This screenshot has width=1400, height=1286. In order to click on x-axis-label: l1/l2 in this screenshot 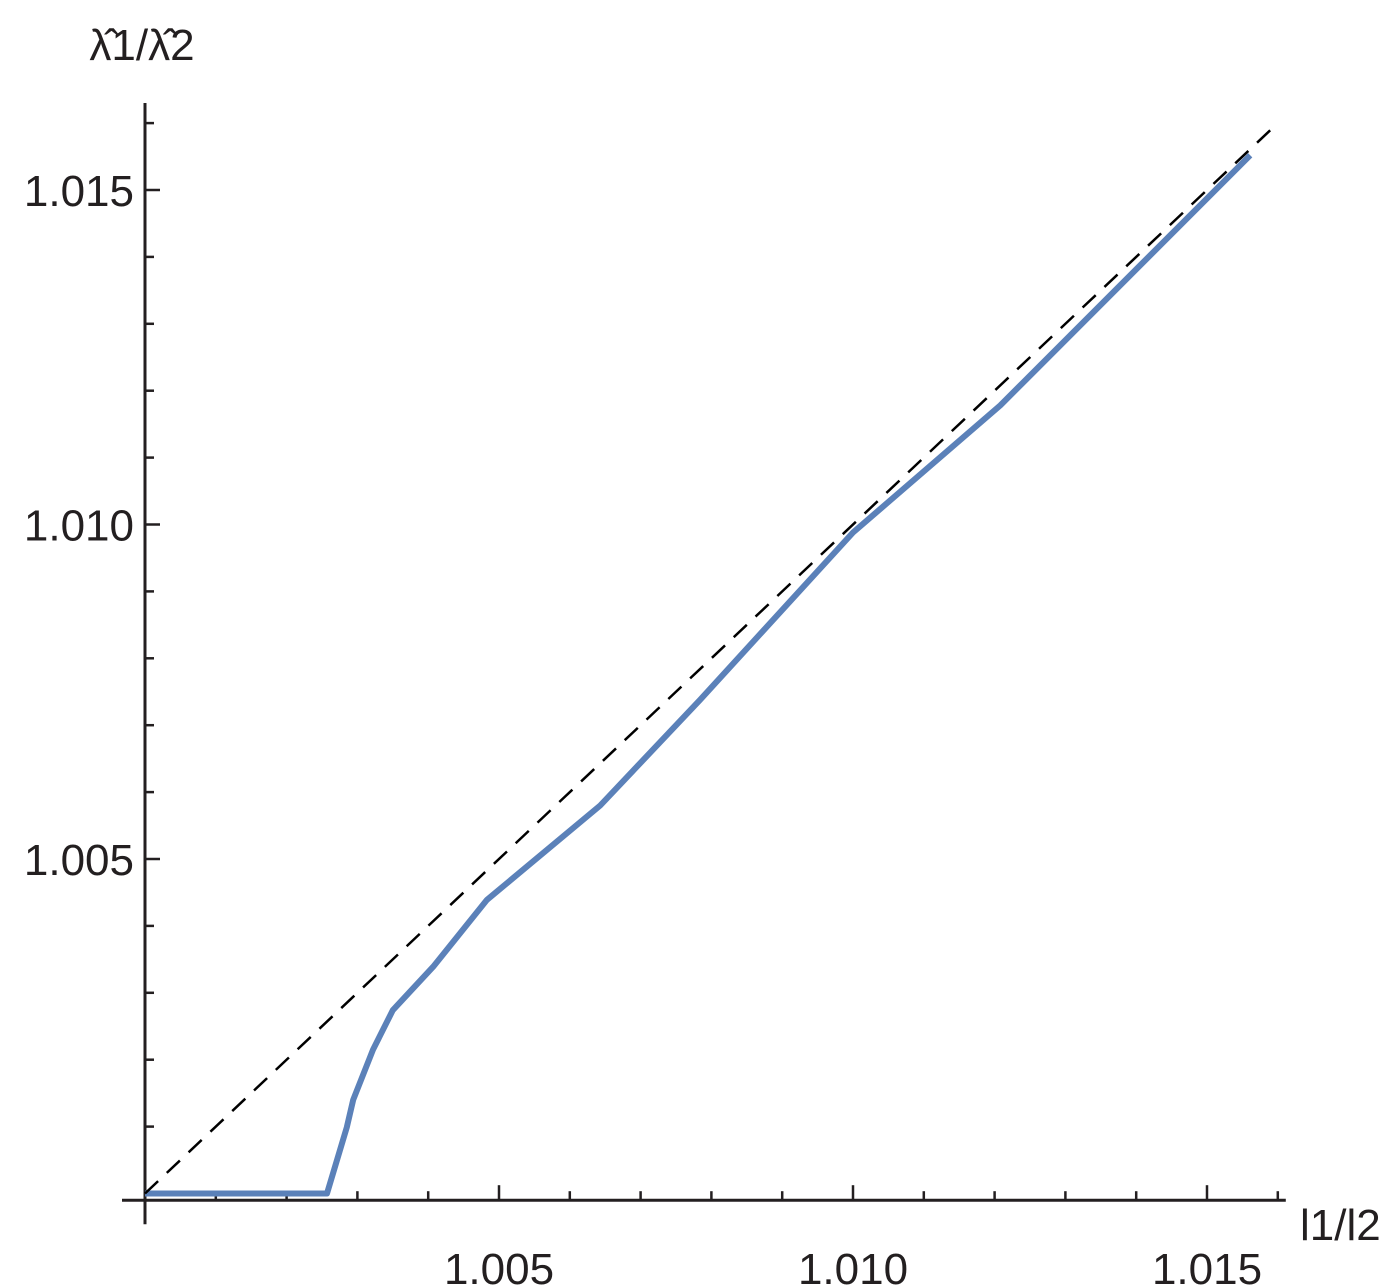, I will do `click(1340, 1225)`.